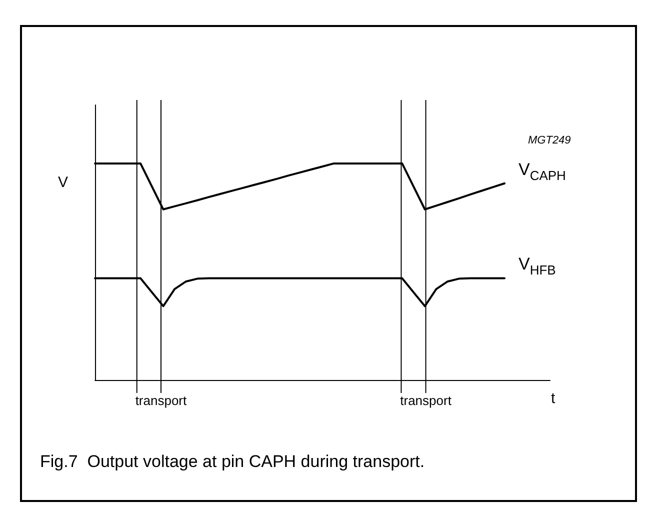 Image resolution: width=653 pixels, height=526 pixels. What do you see at coordinates (549, 140) in the screenshot?
I see `text: MGT249` at bounding box center [549, 140].